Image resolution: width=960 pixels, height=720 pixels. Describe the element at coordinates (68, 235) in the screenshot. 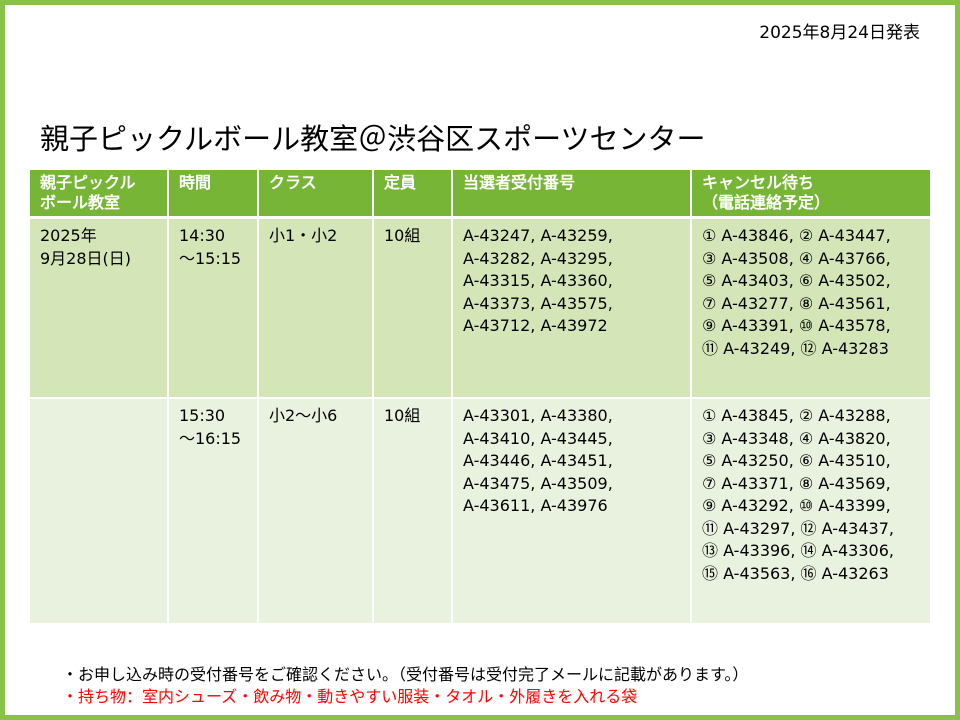

I see `date-line: 2025年` at that location.